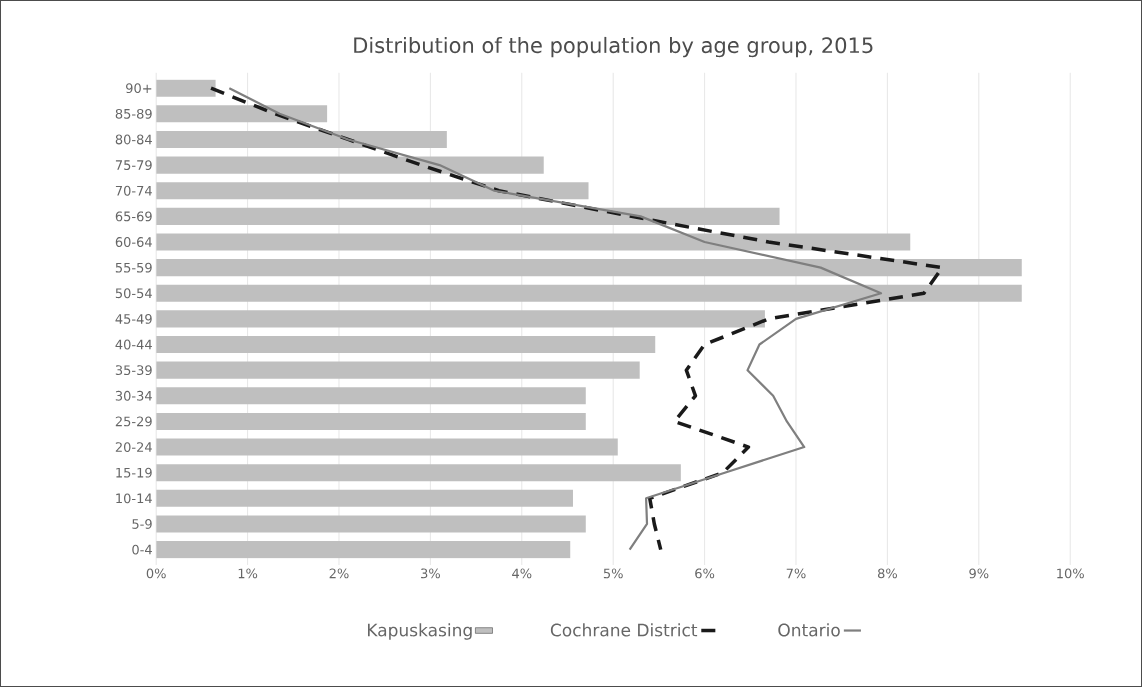 The width and height of the screenshot is (1142, 687). What do you see at coordinates (133, 421) in the screenshot?
I see `y-tick-label: 25-29` at bounding box center [133, 421].